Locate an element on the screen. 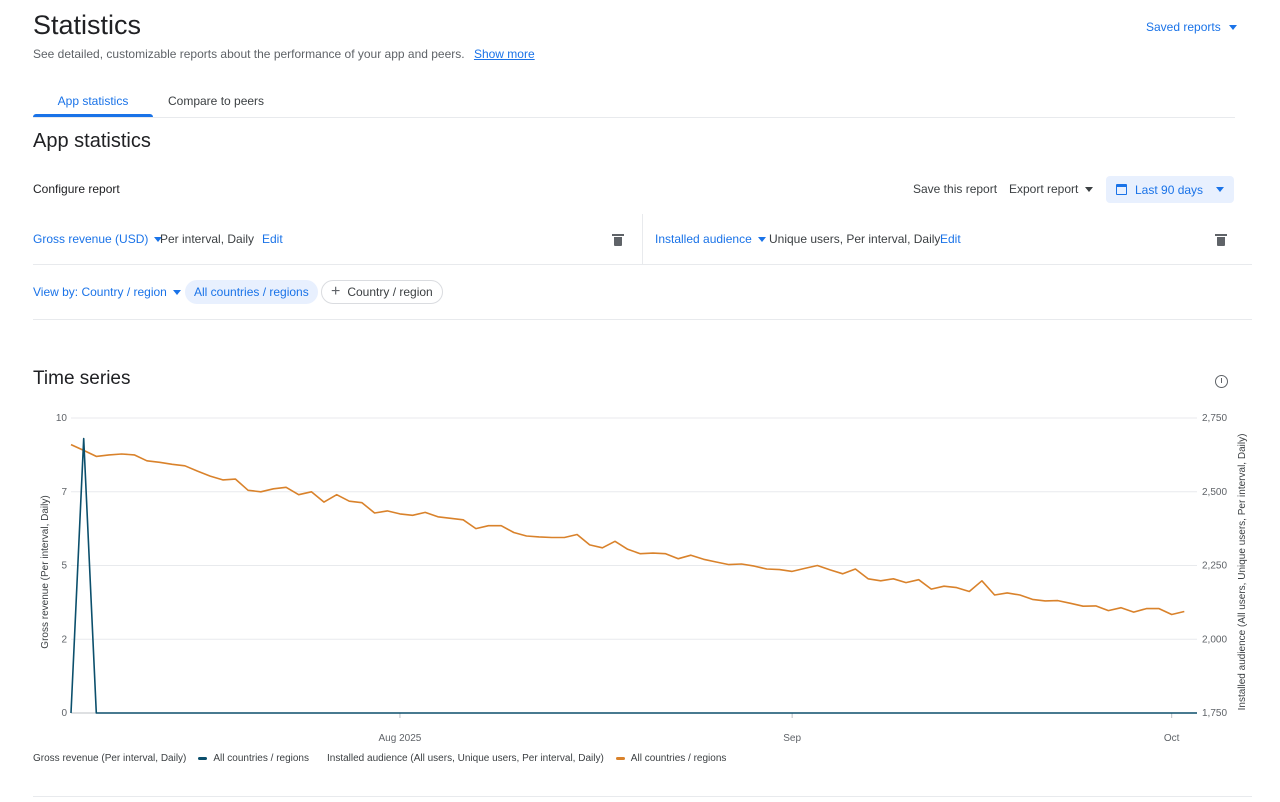  view-by-dropdown: View by: Country / region is located at coordinates (107, 292).